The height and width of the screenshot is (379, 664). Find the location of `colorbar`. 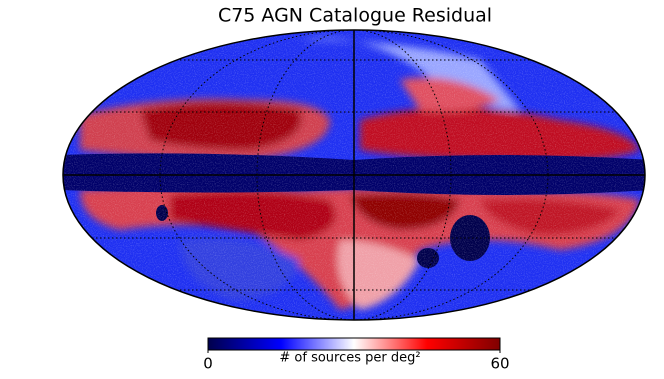

colorbar is located at coordinates (354, 344).